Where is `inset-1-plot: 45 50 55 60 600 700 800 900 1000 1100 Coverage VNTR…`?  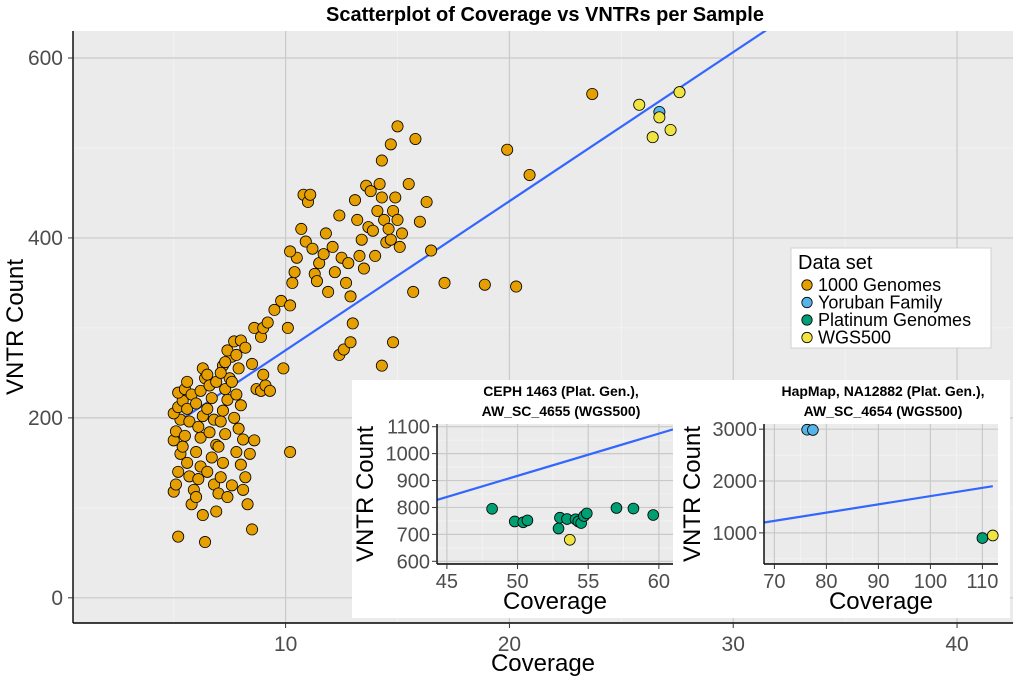 inset-1-plot: 45 50 55 60 600 700 800 900 1000 1100 Coverage VNTR… is located at coordinates (512, 516).